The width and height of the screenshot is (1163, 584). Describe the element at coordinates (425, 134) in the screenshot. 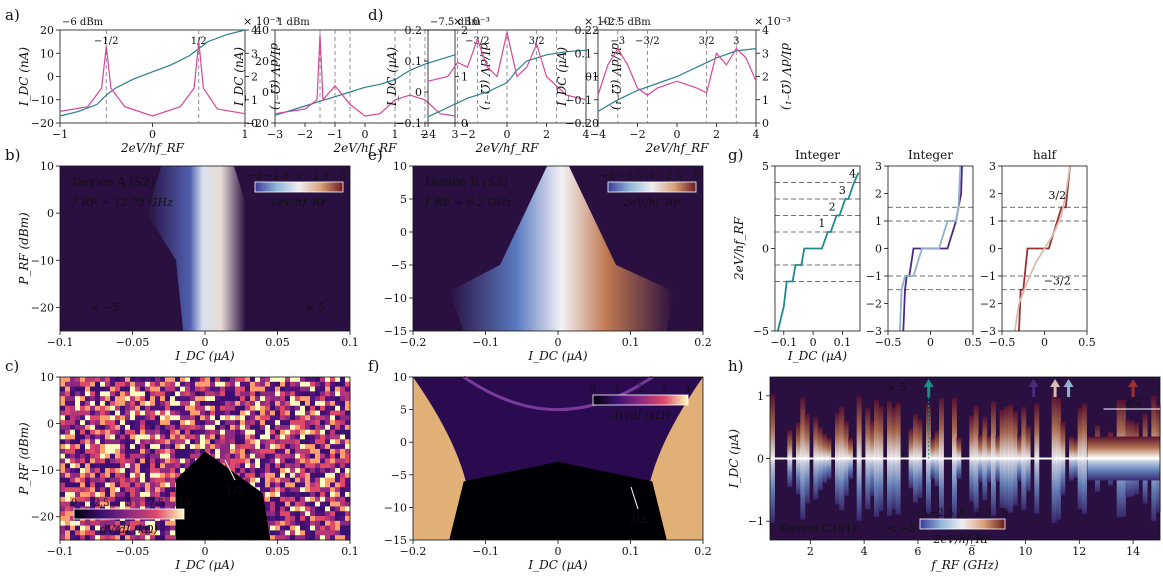

I see `x-tick-label: 2` at that location.